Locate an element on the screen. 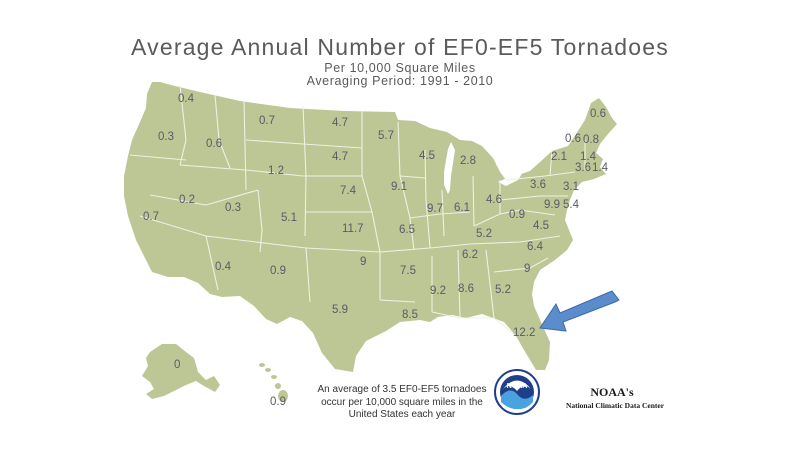  state-value-AR: 7.5 is located at coordinates (408, 271).